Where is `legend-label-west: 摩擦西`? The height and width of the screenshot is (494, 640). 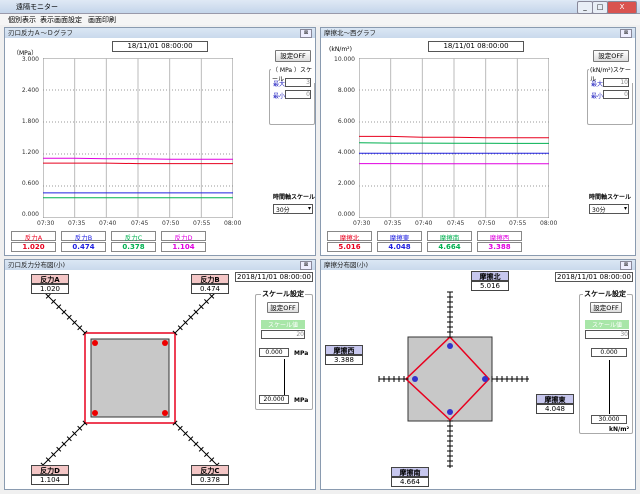 legend-label-west: 摩擦西 is located at coordinates (499, 236).